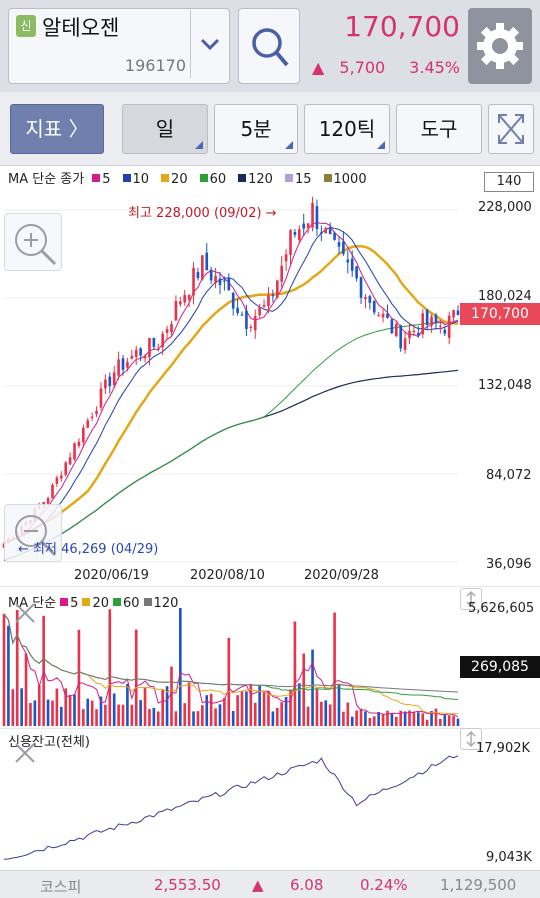 This screenshot has width=540, height=898. I want to click on close-volume-button, so click(24, 613).